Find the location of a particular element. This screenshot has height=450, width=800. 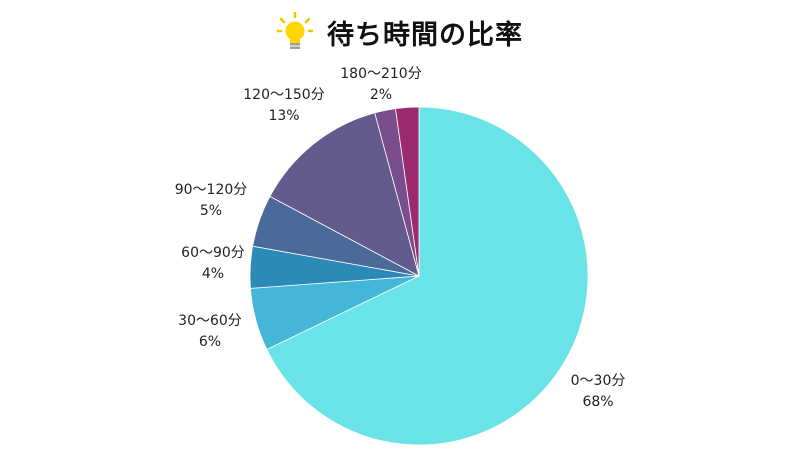

slice-label-3: 90〜120分 is located at coordinates (211, 190).